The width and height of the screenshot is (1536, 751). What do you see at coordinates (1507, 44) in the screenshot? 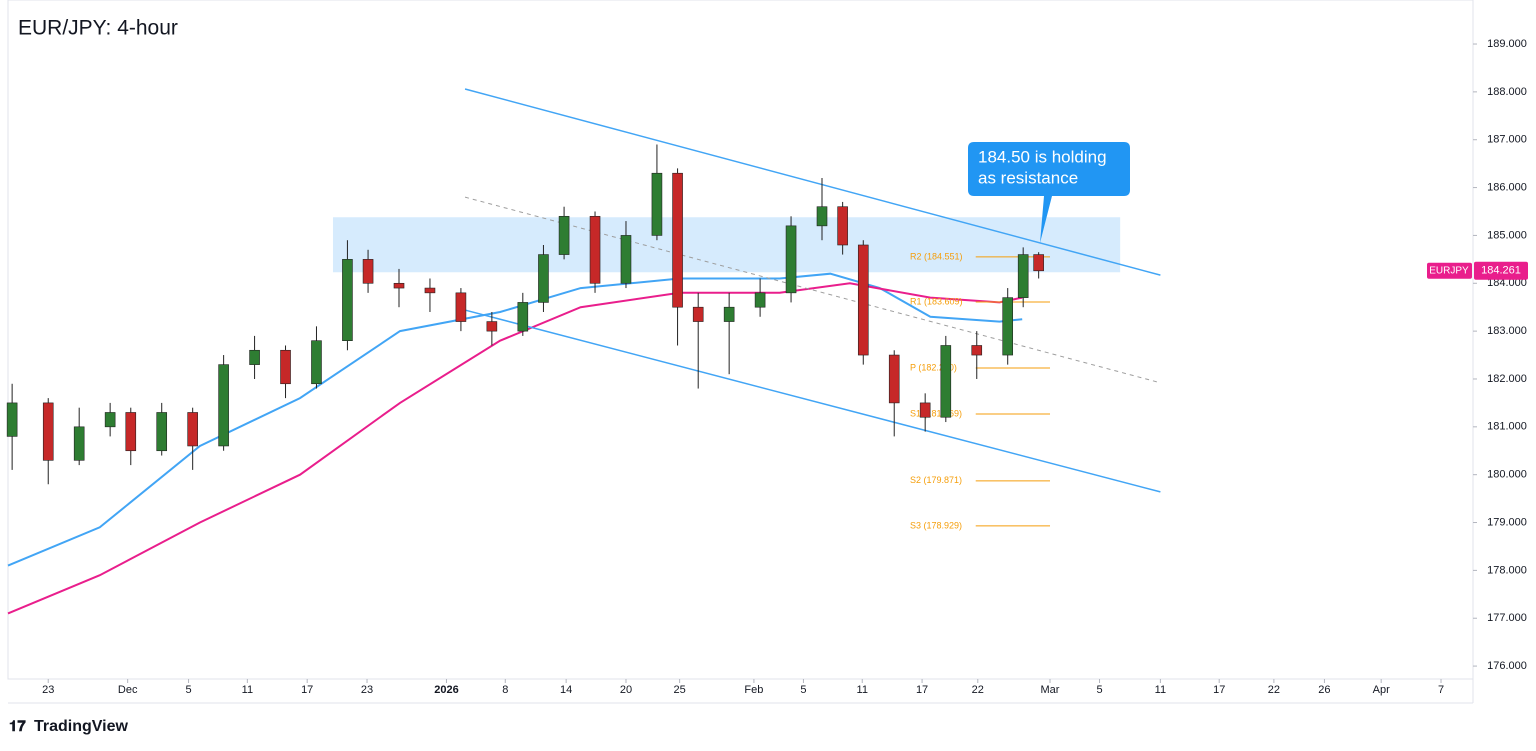
I see `y-tick-label: 189.000` at bounding box center [1507, 44].